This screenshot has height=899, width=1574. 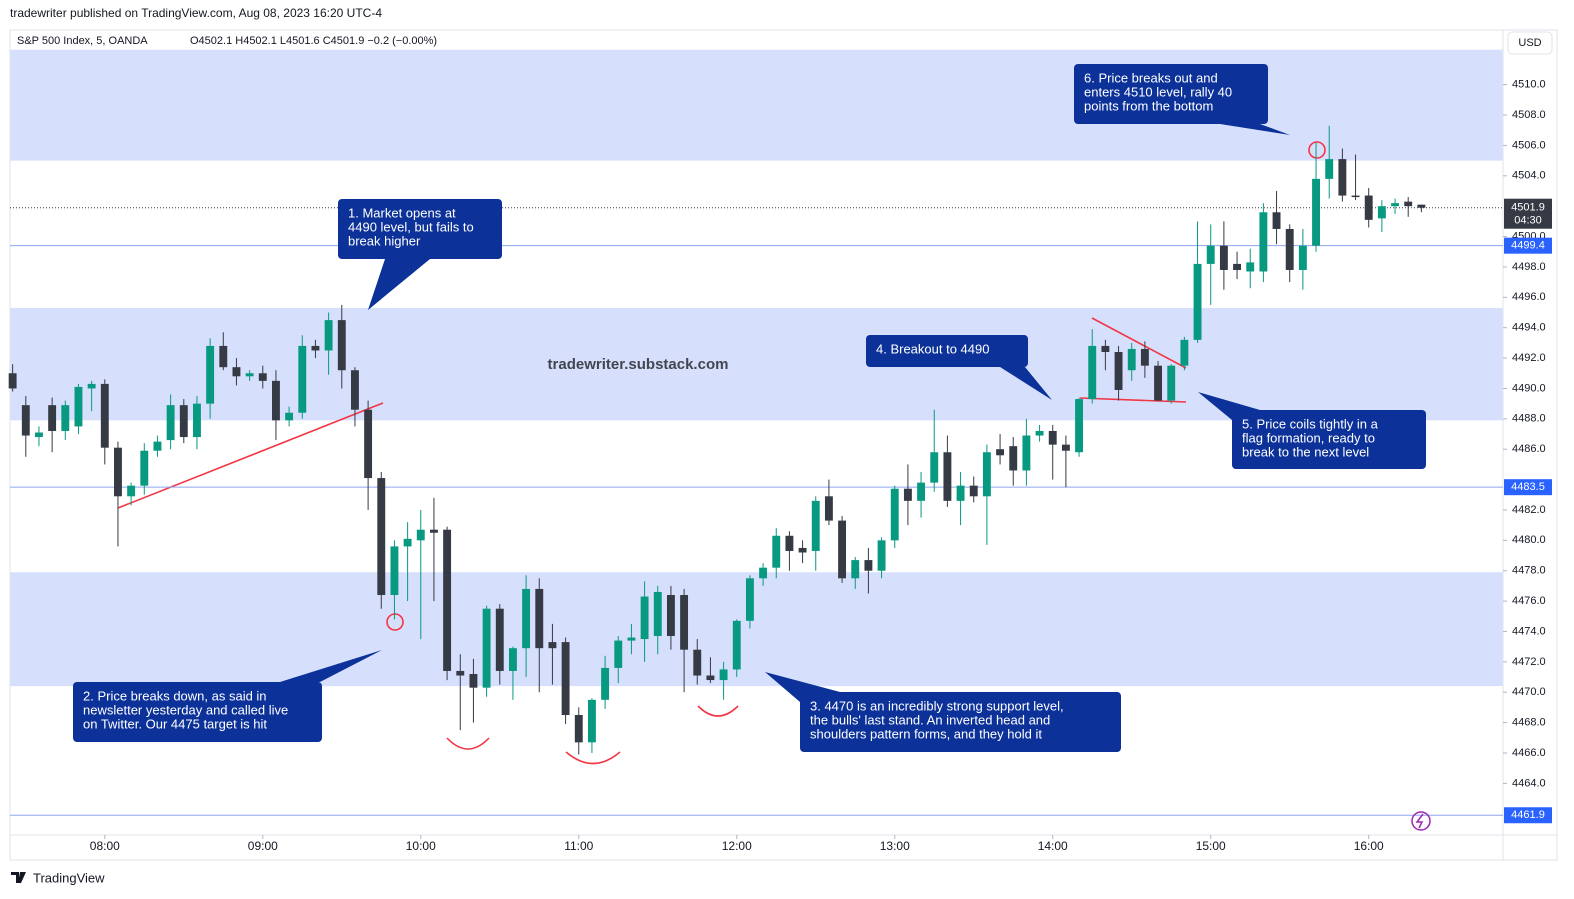 I want to click on currency: USD, so click(x=1529, y=43).